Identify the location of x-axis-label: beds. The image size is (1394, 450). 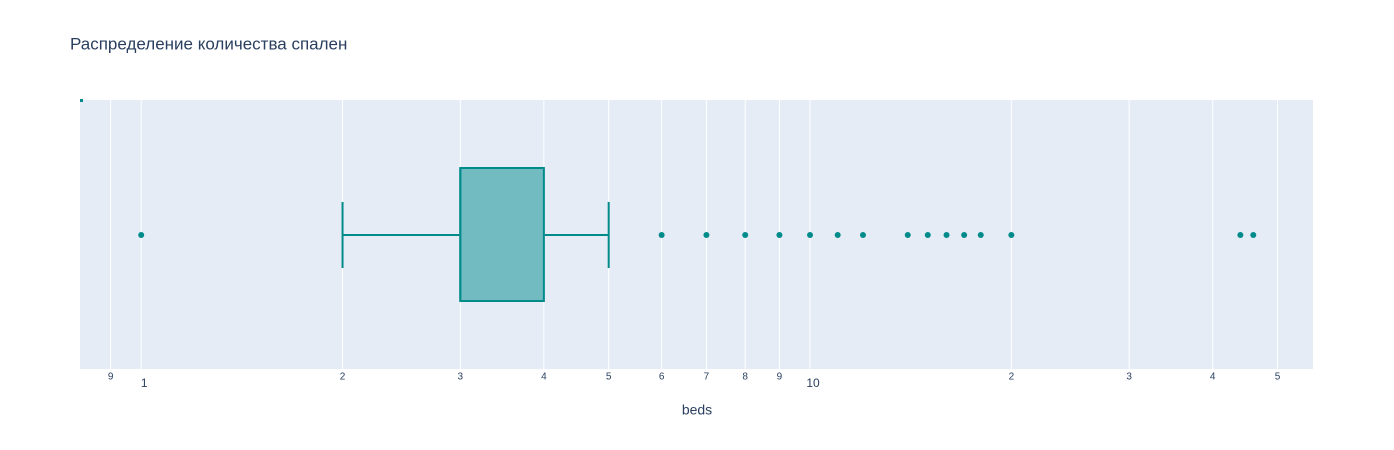
(697, 410).